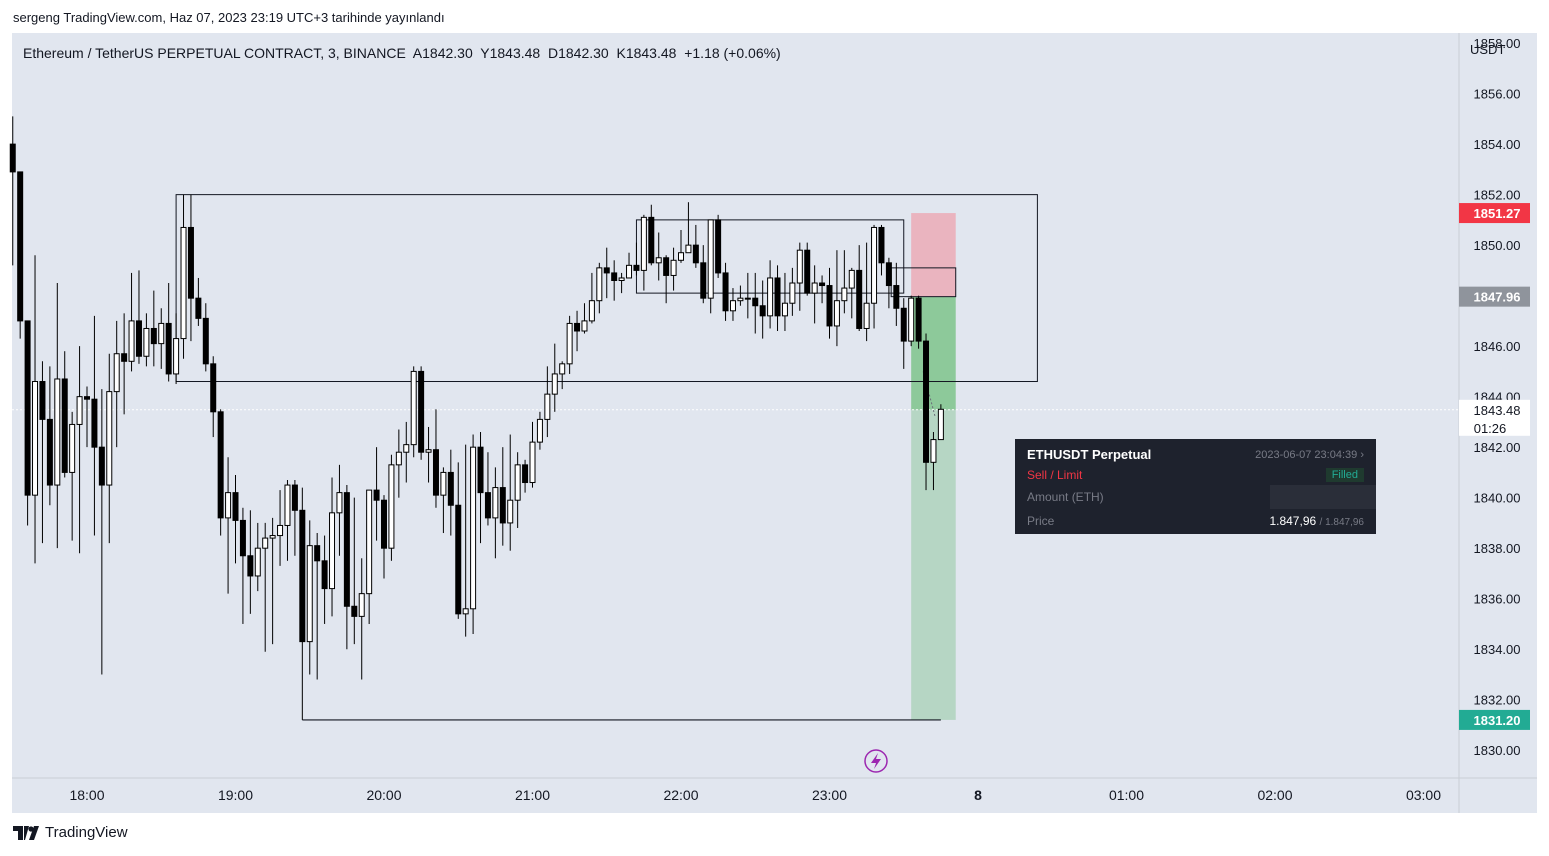 The image size is (1549, 856). Describe the element at coordinates (1089, 454) in the screenshot. I see `order-symbol: ETHUSDT Perpetual` at that location.